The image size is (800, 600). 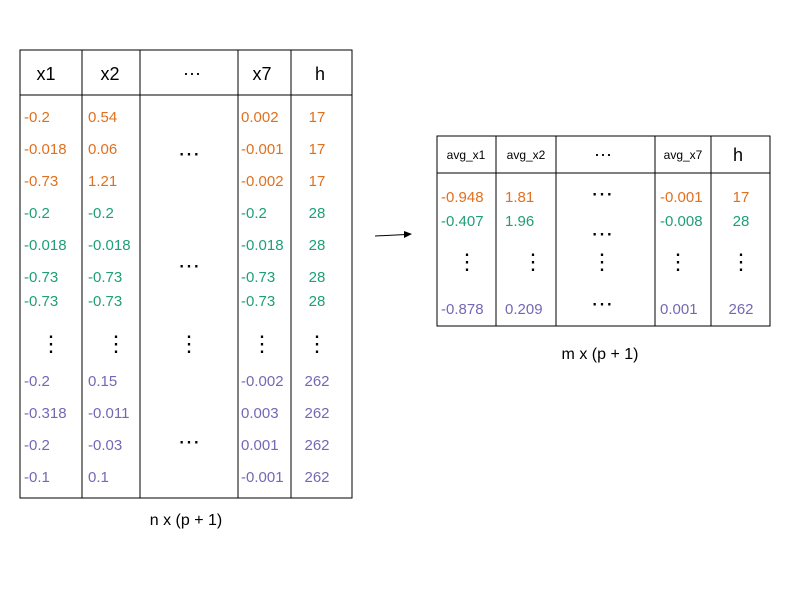 I want to click on cell-value: 0.003, so click(x=260, y=413).